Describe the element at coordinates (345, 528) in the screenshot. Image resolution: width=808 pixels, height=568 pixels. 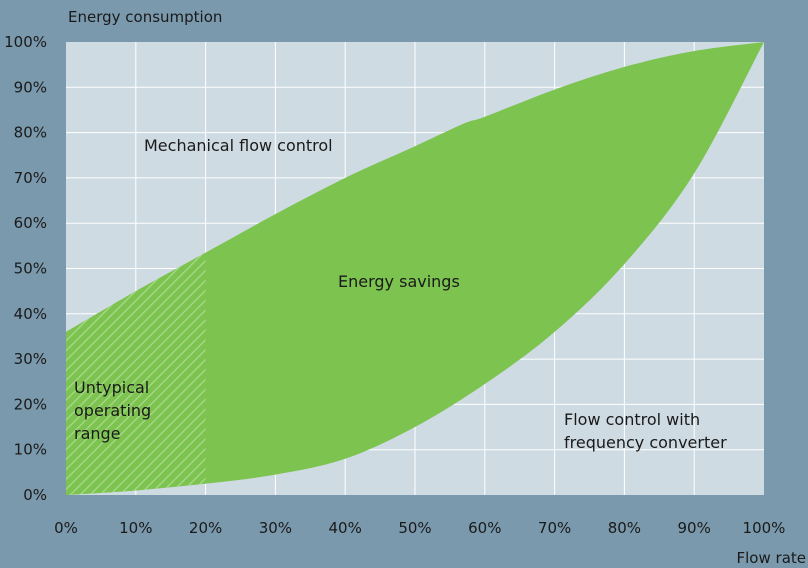
I see `x-tick-label: 40%` at that location.